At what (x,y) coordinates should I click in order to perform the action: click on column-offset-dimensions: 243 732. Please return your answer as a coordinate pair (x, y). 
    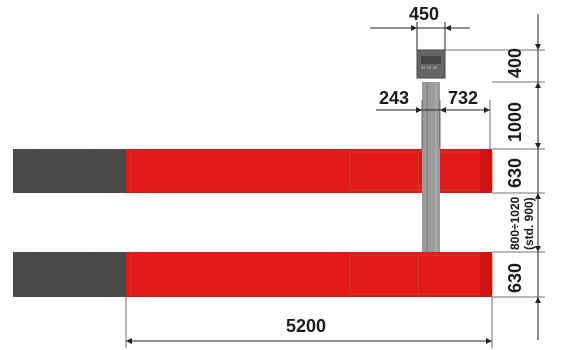
    Looking at the image, I should click on (433, 118).